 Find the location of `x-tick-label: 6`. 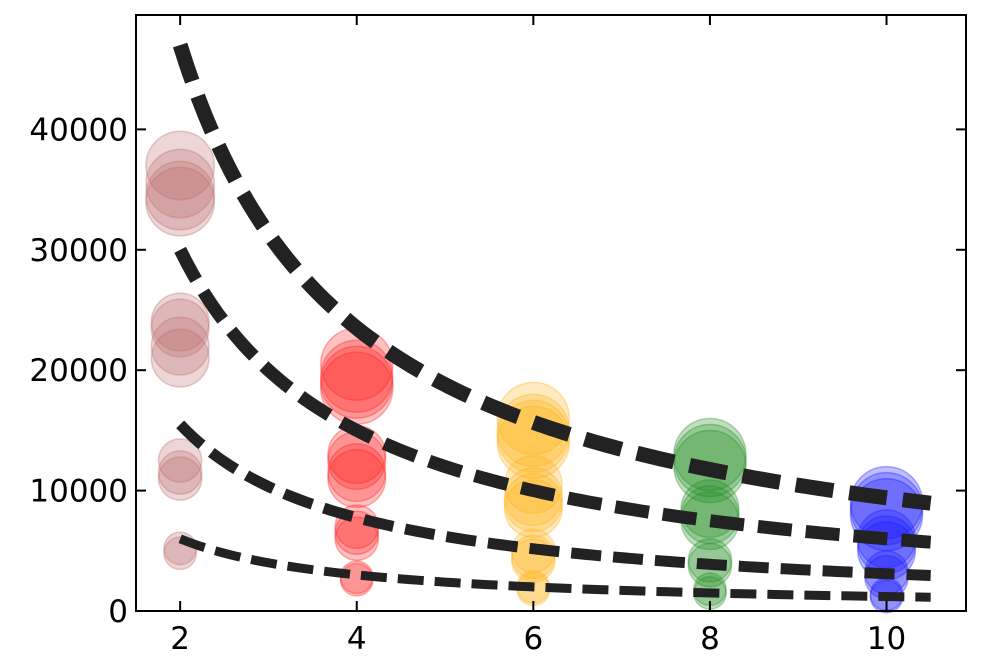

x-tick-label: 6 is located at coordinates (533, 639).